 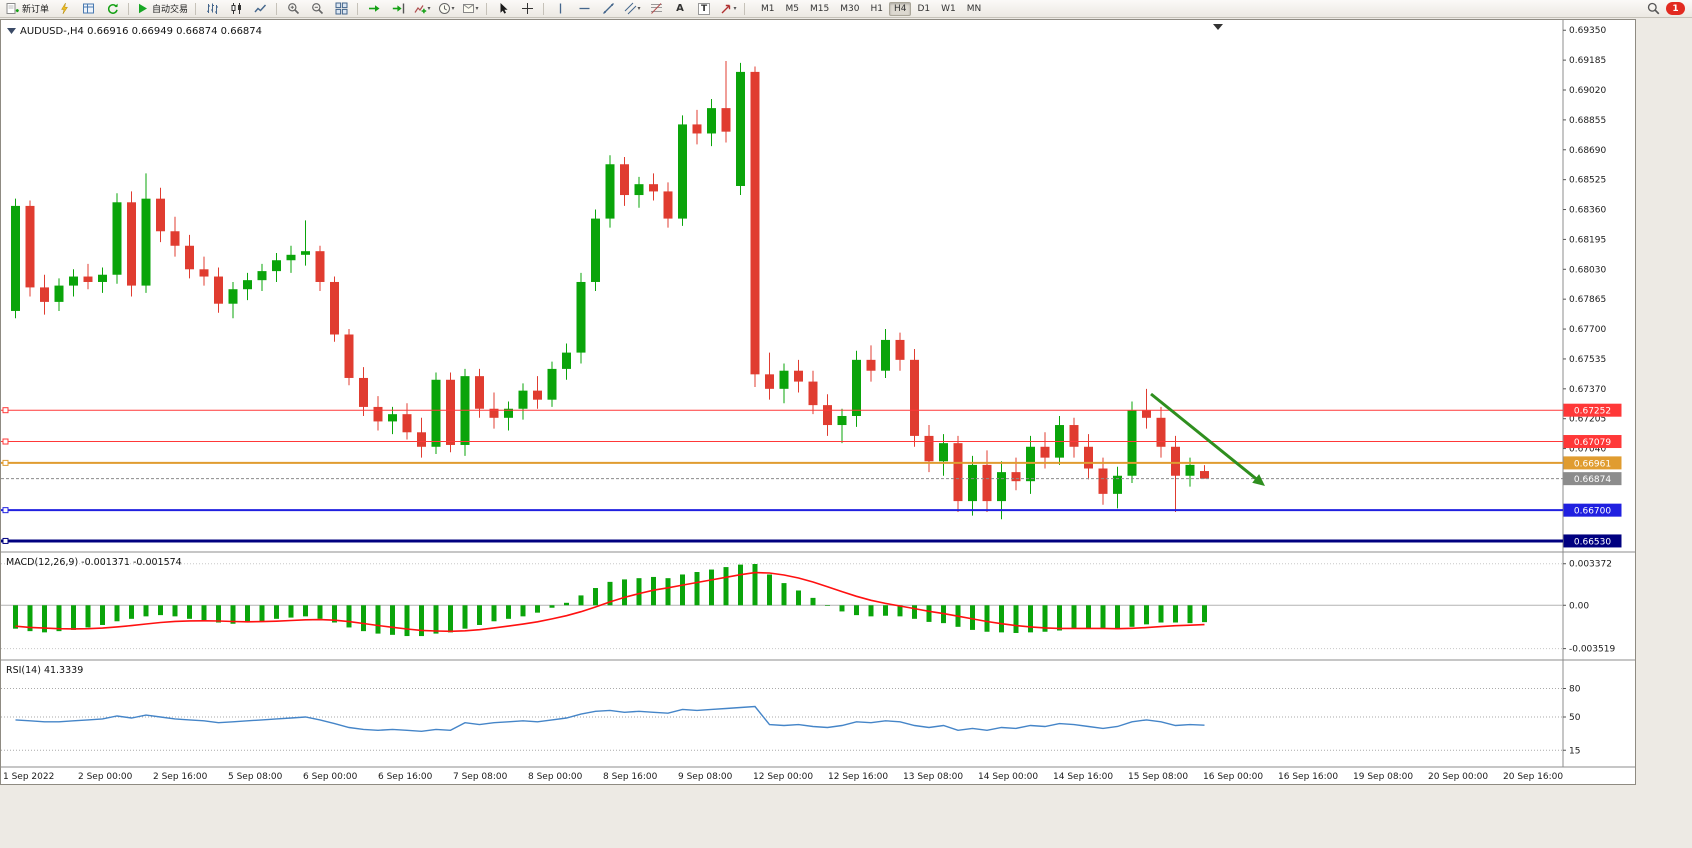 I want to click on timeframe-H4: H4, so click(x=900, y=8).